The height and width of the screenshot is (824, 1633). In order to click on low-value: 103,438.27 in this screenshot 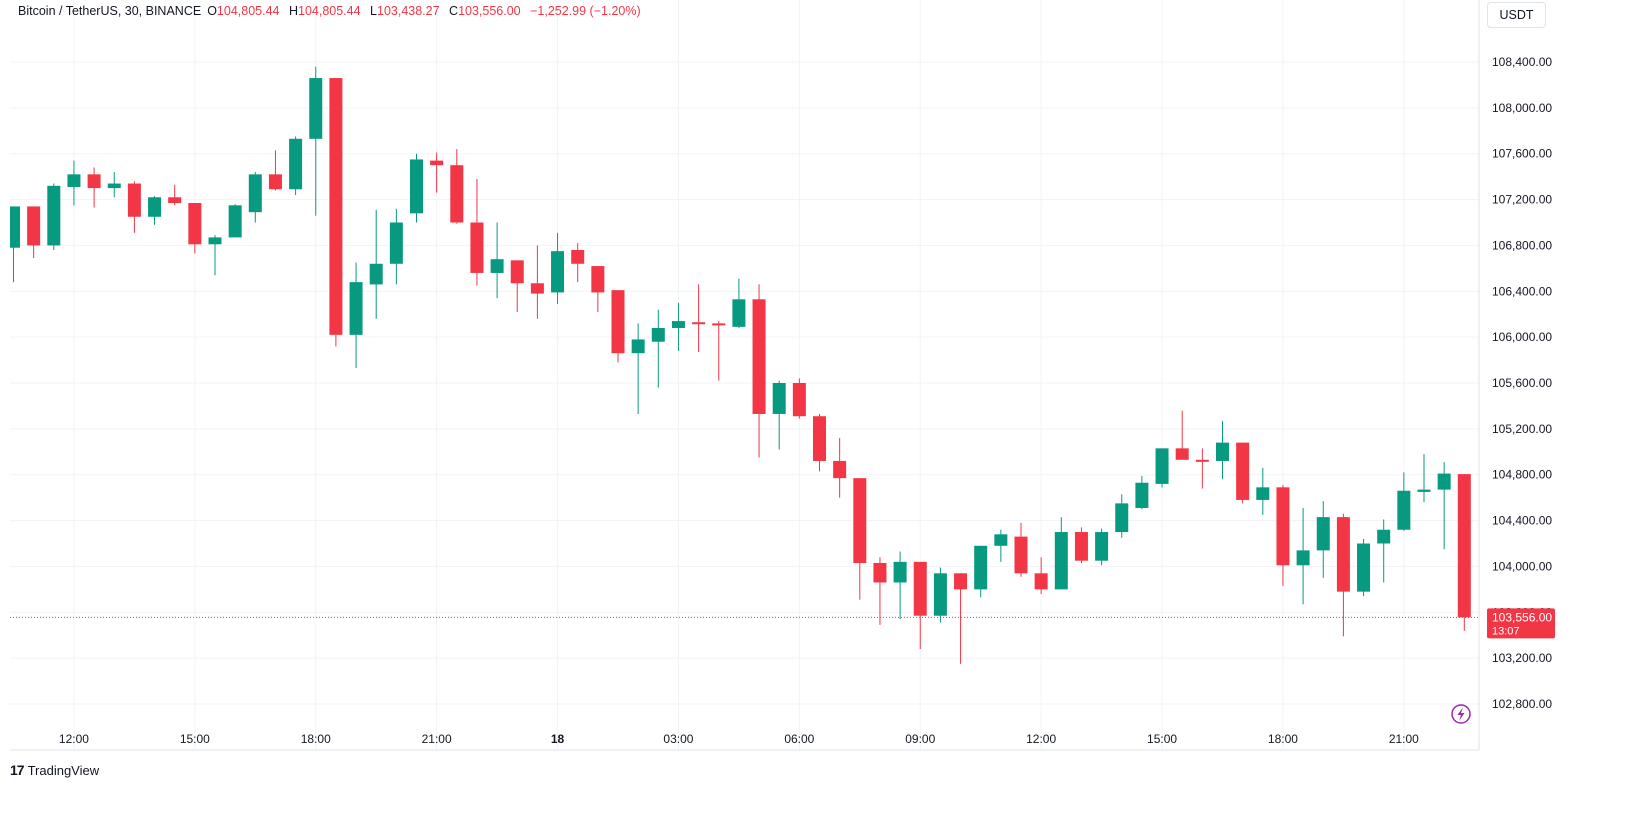, I will do `click(408, 11)`.